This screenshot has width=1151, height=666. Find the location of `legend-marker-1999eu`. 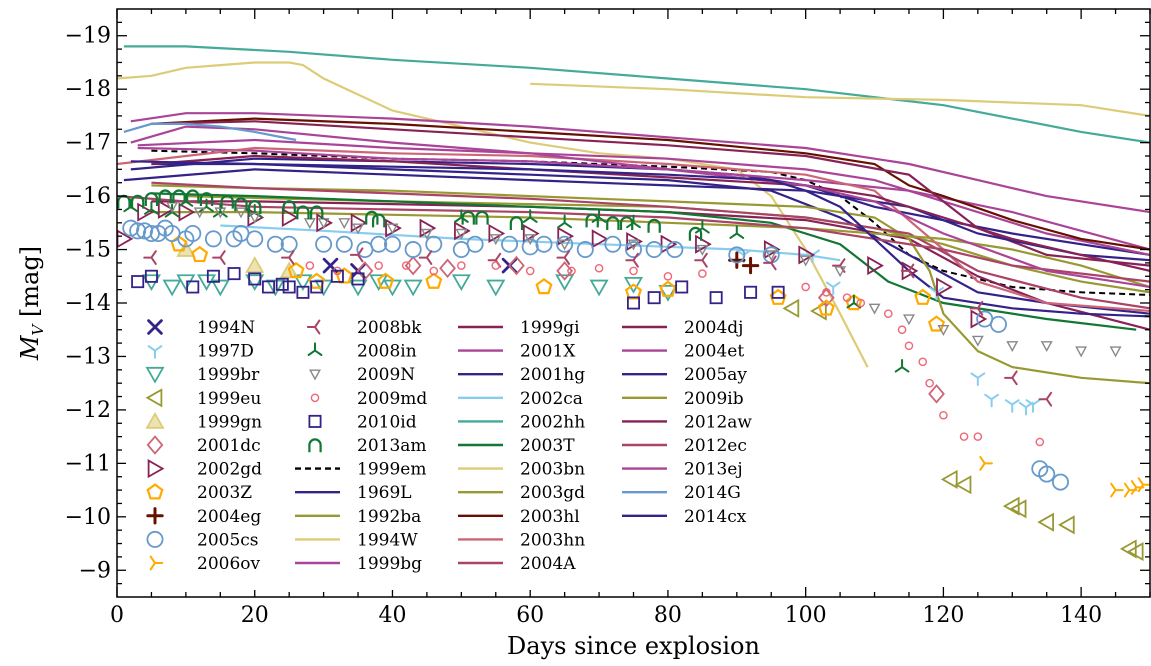

legend-marker-1999eu is located at coordinates (154, 398).